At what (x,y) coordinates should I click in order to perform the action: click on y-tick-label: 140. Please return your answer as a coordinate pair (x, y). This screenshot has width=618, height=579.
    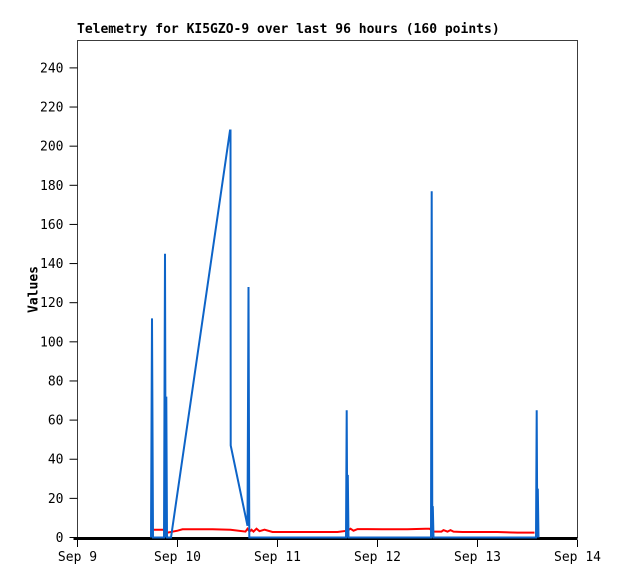
    Looking at the image, I should click on (51, 264).